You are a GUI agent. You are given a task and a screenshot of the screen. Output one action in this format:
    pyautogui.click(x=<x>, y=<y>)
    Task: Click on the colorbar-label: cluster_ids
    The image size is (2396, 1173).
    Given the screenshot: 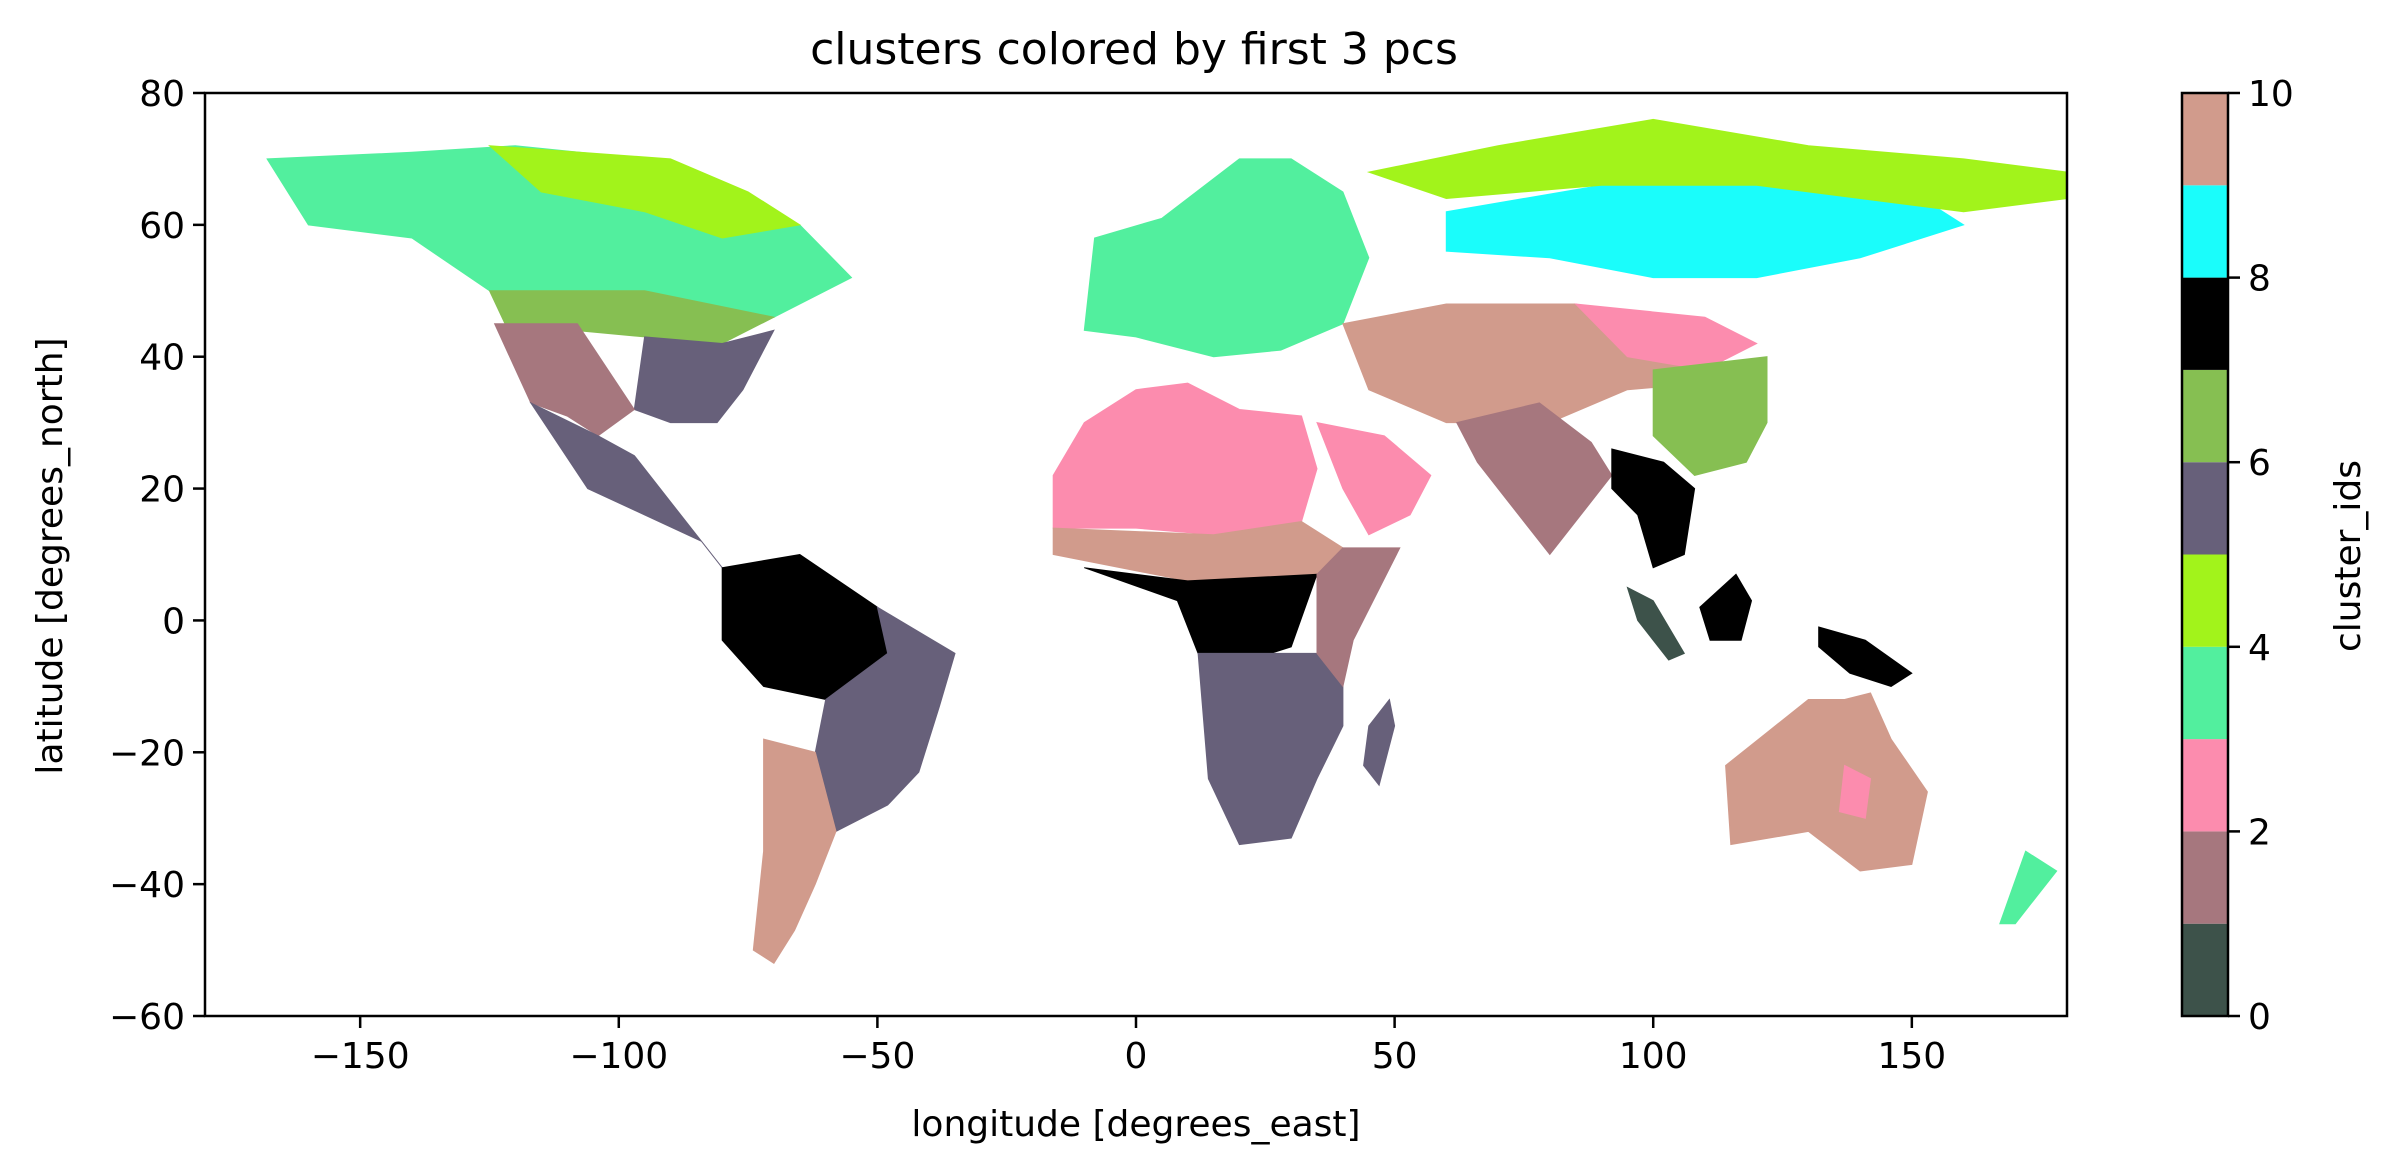 What is the action you would take?
    pyautogui.click(x=2348, y=556)
    